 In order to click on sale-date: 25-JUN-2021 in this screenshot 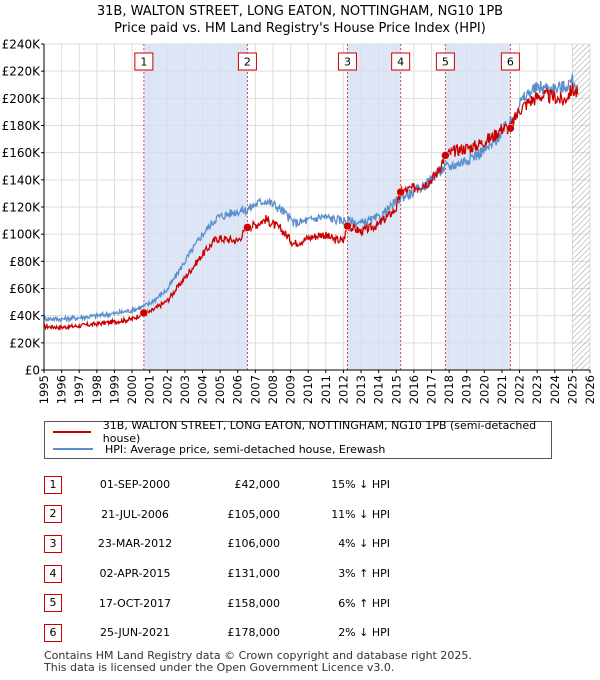, I will do `click(135, 633)`.